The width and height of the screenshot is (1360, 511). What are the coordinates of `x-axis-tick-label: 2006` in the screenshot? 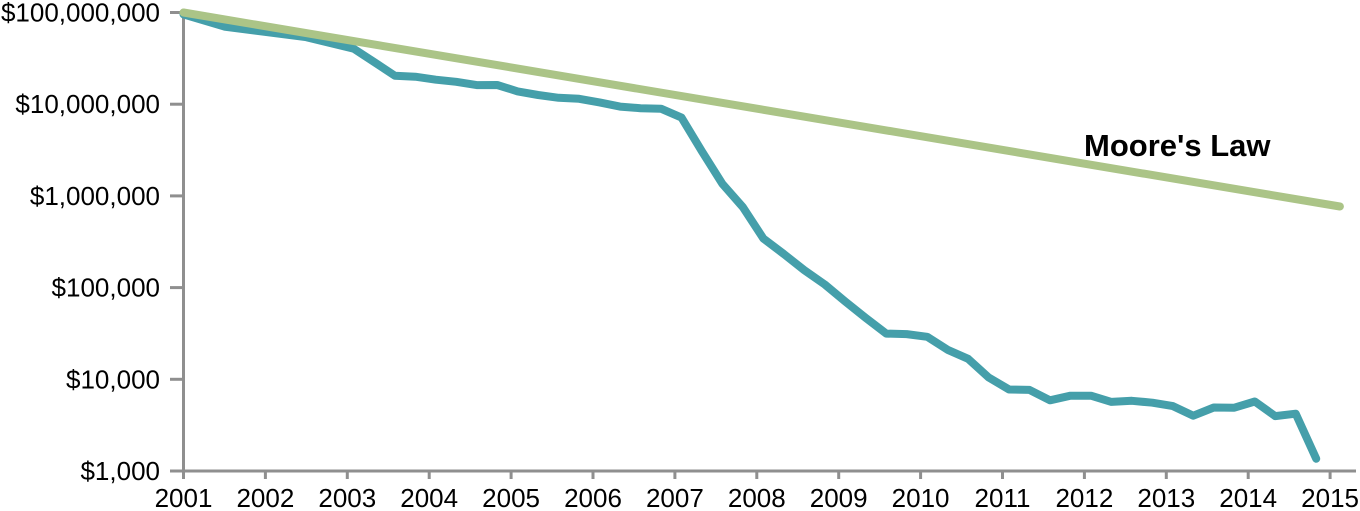 It's located at (593, 497).